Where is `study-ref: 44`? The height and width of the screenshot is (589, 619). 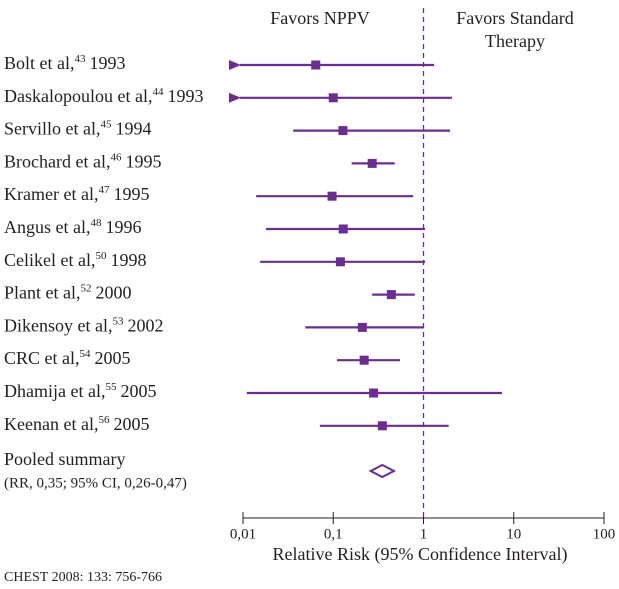 study-ref: 44 is located at coordinates (158, 91).